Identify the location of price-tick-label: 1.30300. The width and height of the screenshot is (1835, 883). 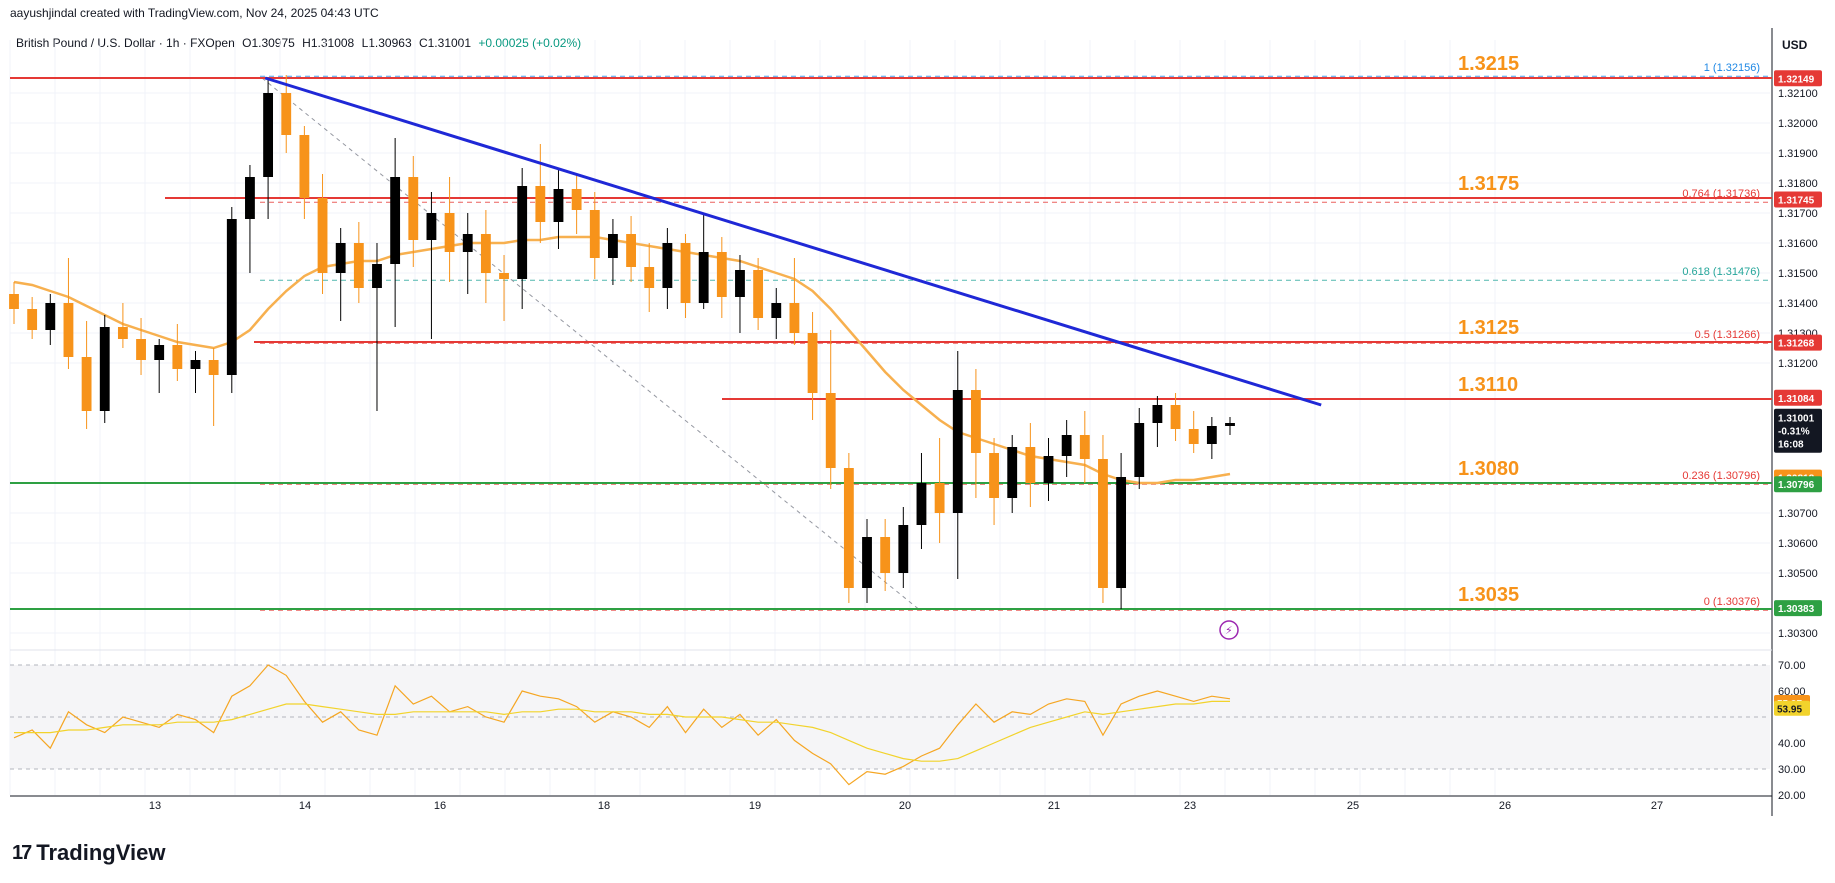
(1798, 634).